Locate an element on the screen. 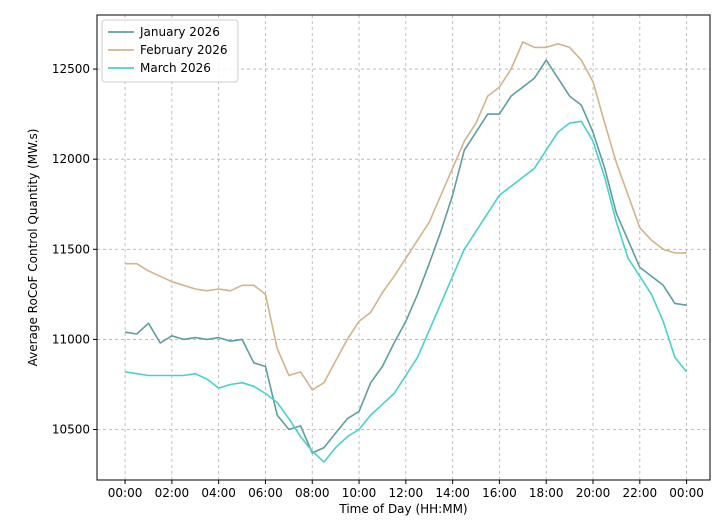 The height and width of the screenshot is (520, 718). x-tick-label: 16:00 is located at coordinates (499, 493).